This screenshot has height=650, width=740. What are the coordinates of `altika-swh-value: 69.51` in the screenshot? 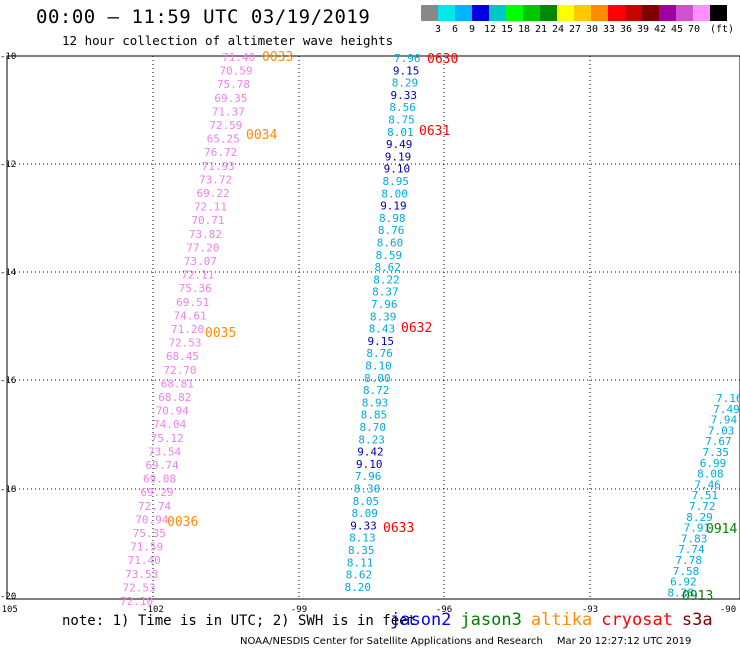 It's located at (192, 302).